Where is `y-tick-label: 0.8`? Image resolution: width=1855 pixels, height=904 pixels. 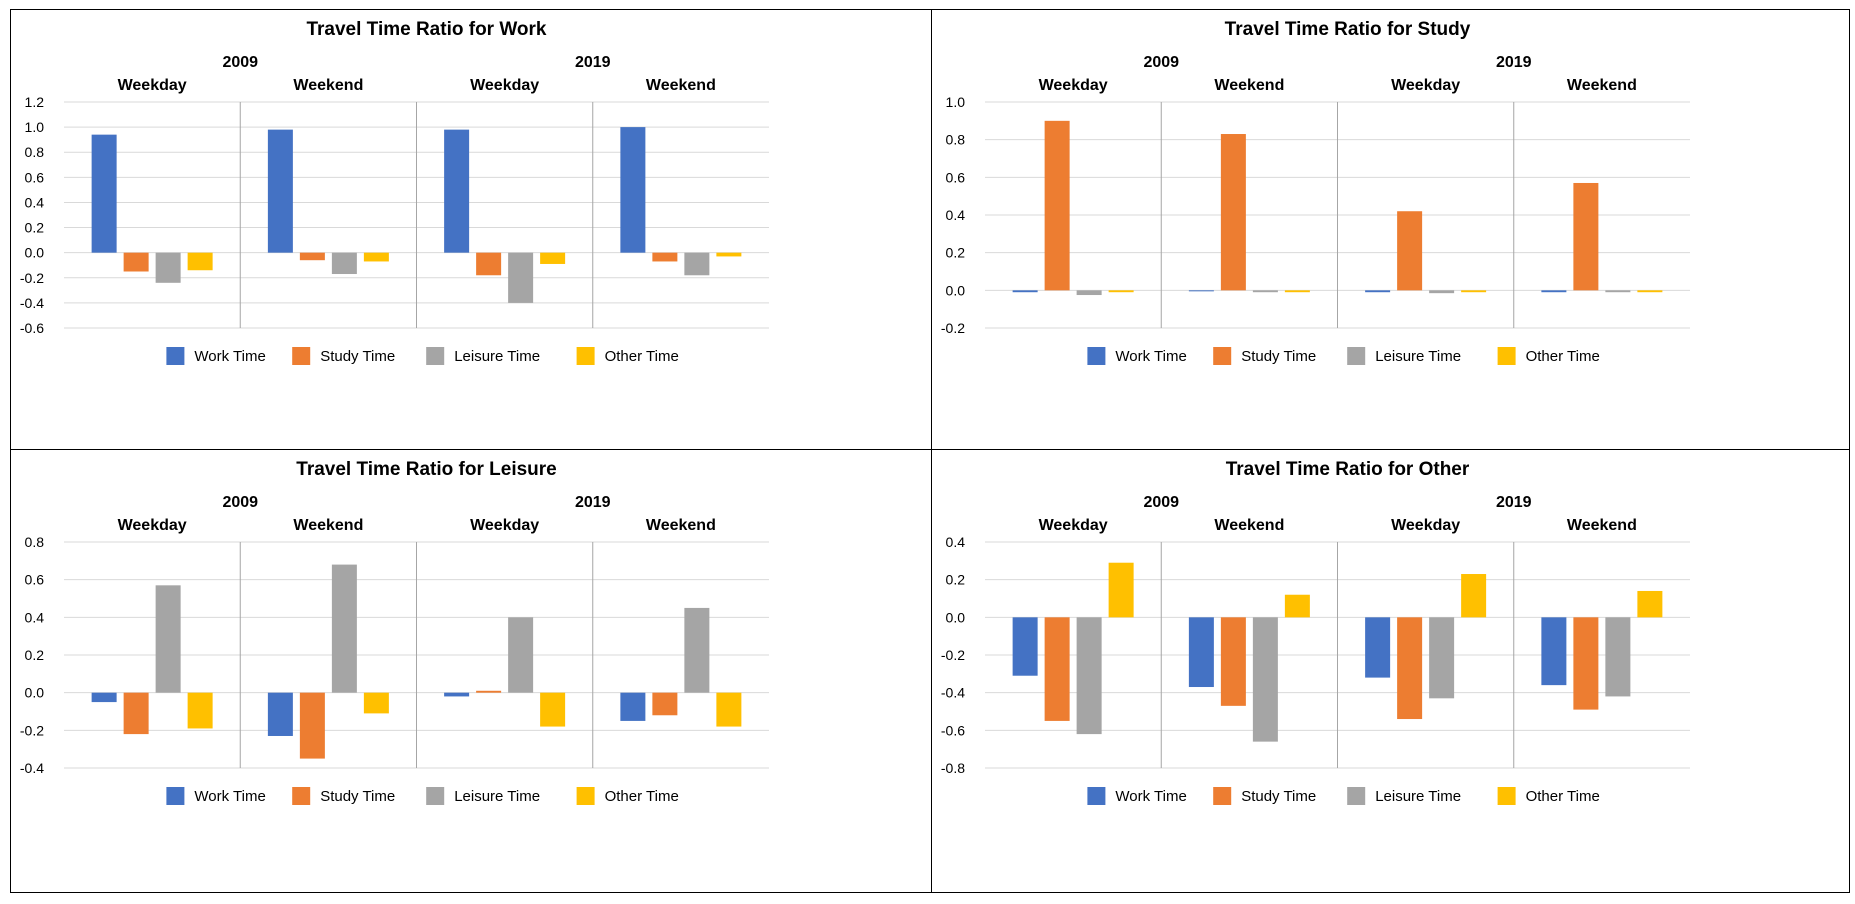 y-tick-label: 0.8 is located at coordinates (35, 152).